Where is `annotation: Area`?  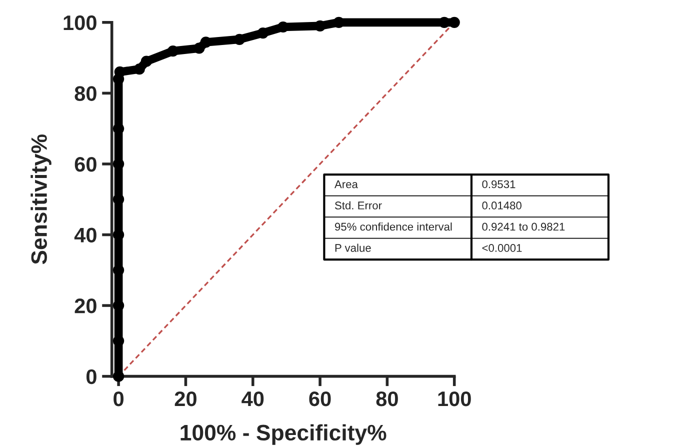 annotation: Area is located at coordinates (346, 184).